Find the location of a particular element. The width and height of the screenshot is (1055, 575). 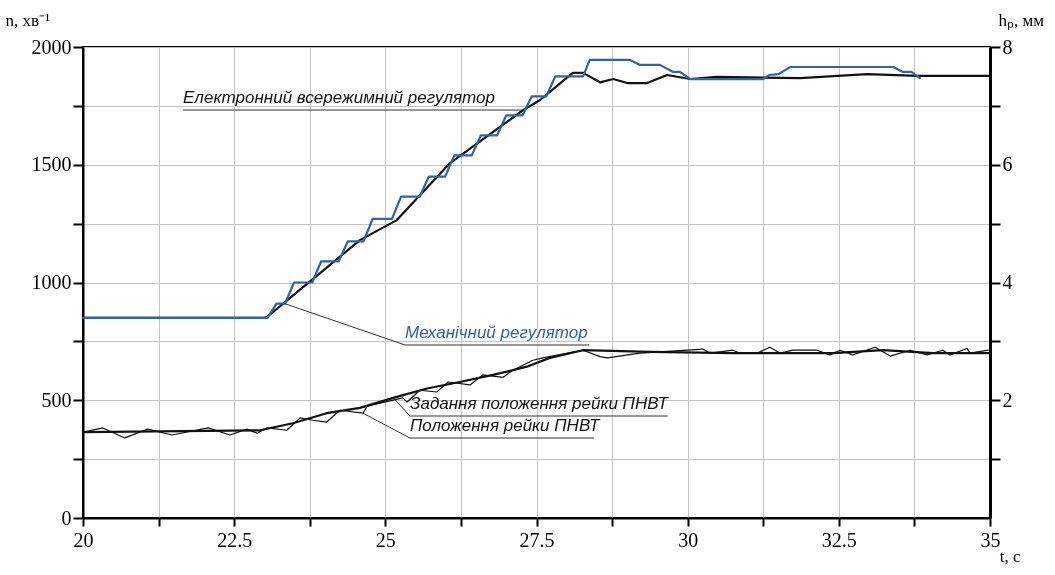

y2-tick-label: 4 is located at coordinates (1007, 282).